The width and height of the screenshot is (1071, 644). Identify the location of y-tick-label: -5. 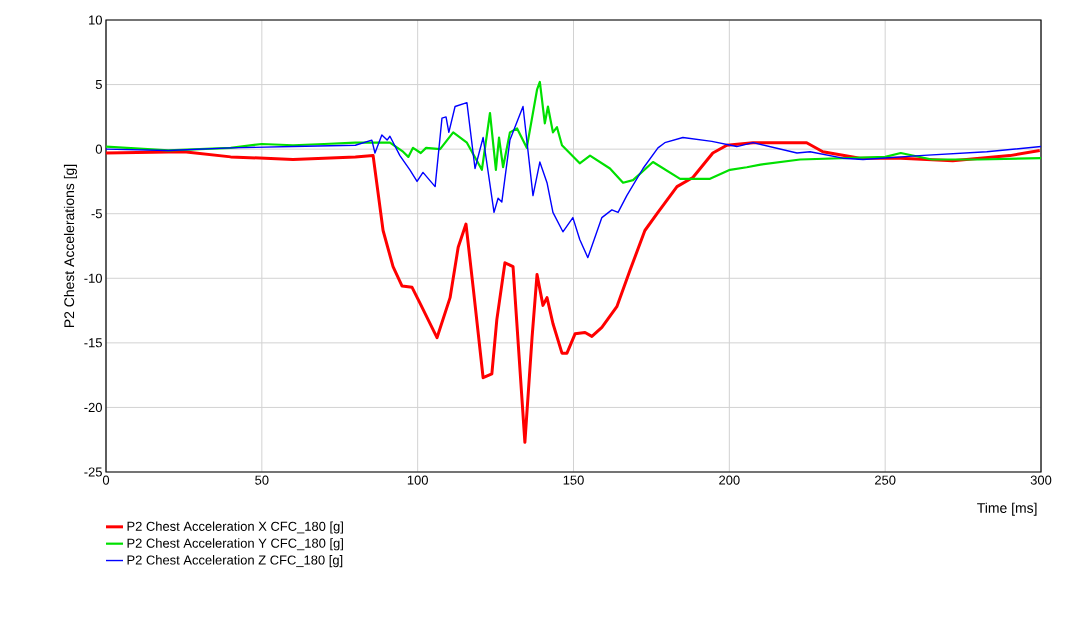
(96, 214).